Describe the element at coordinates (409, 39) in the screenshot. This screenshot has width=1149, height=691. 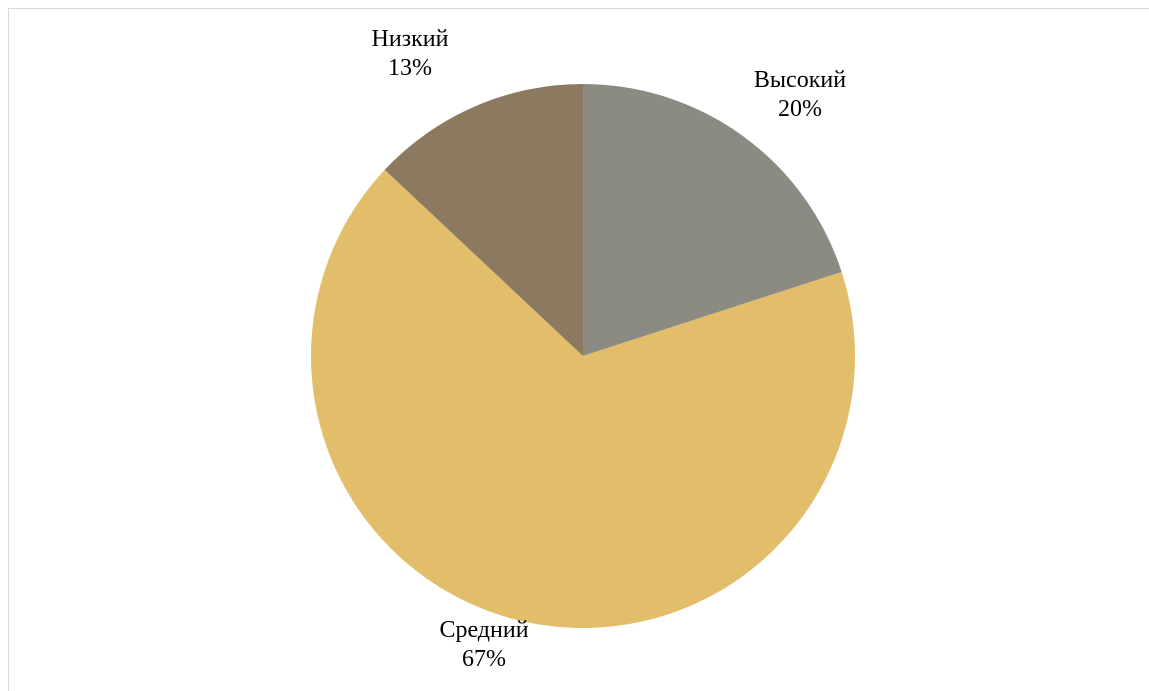
I see `data-label-category: Низкий` at that location.